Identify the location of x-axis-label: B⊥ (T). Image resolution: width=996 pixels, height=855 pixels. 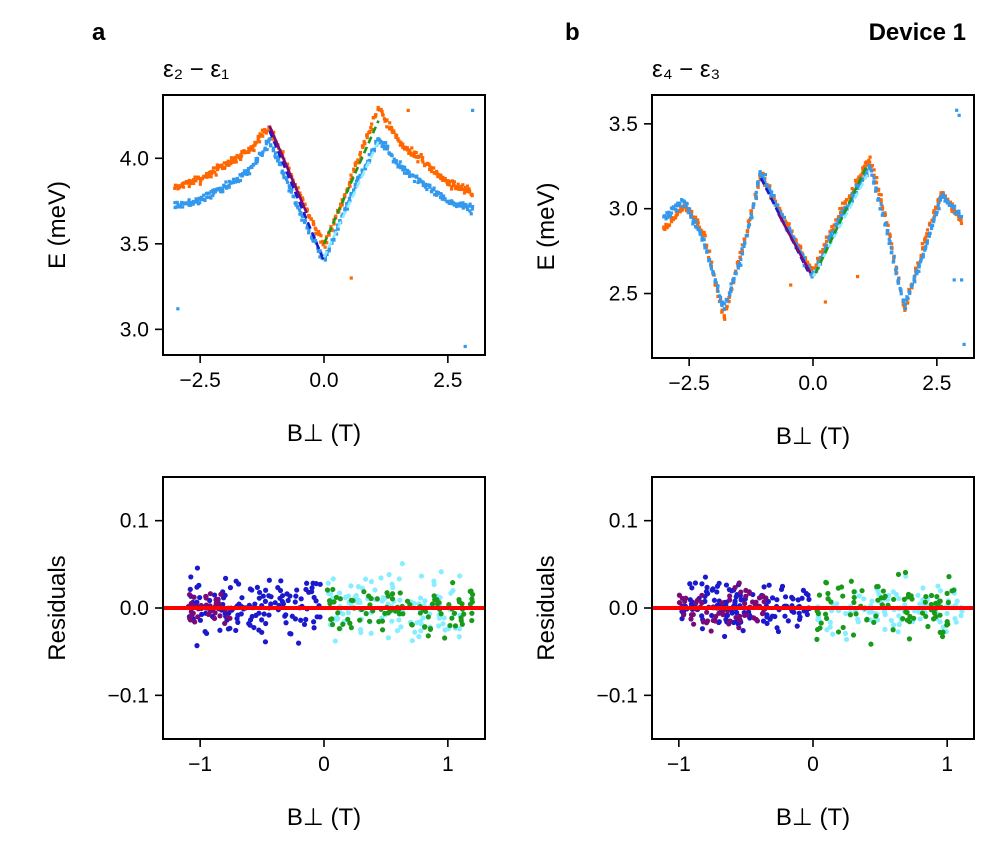
(324, 433).